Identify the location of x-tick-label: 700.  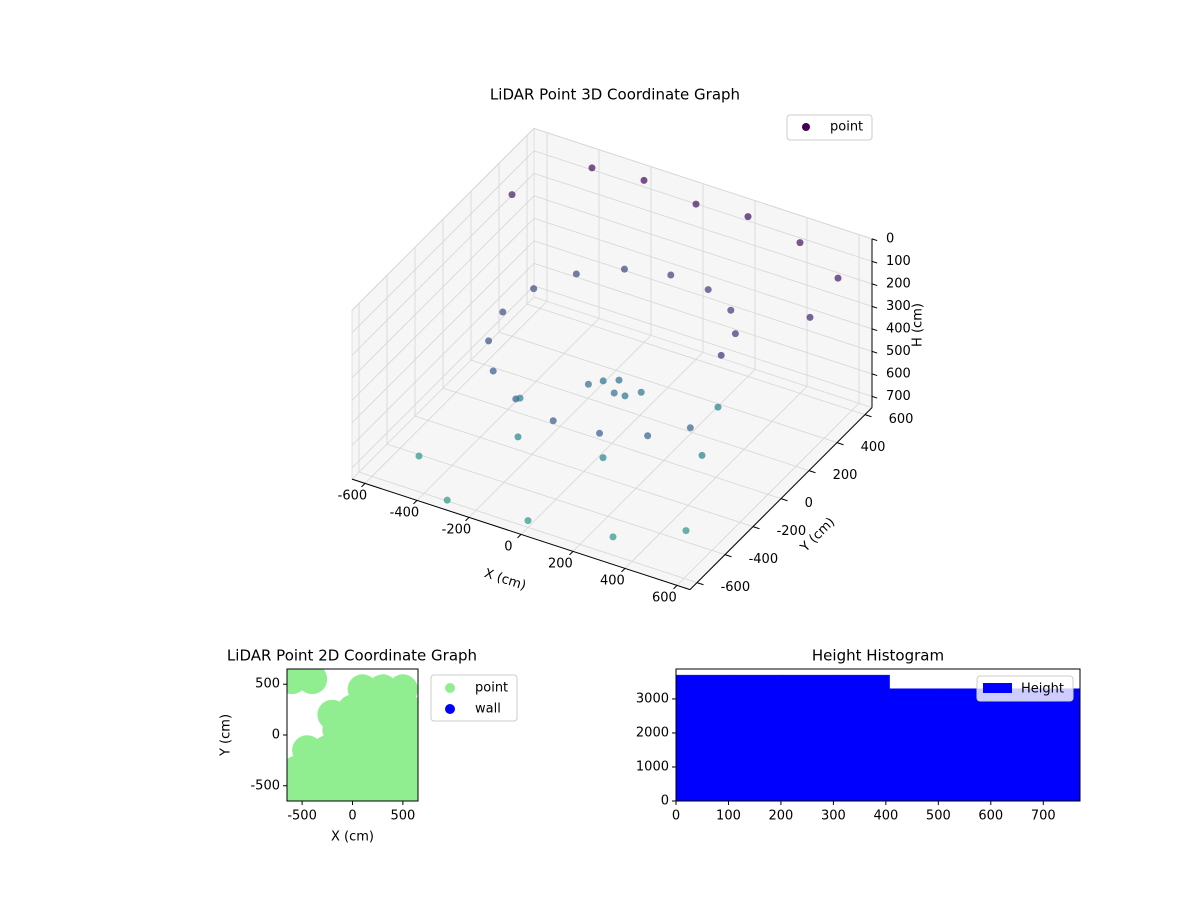
(1043, 816).